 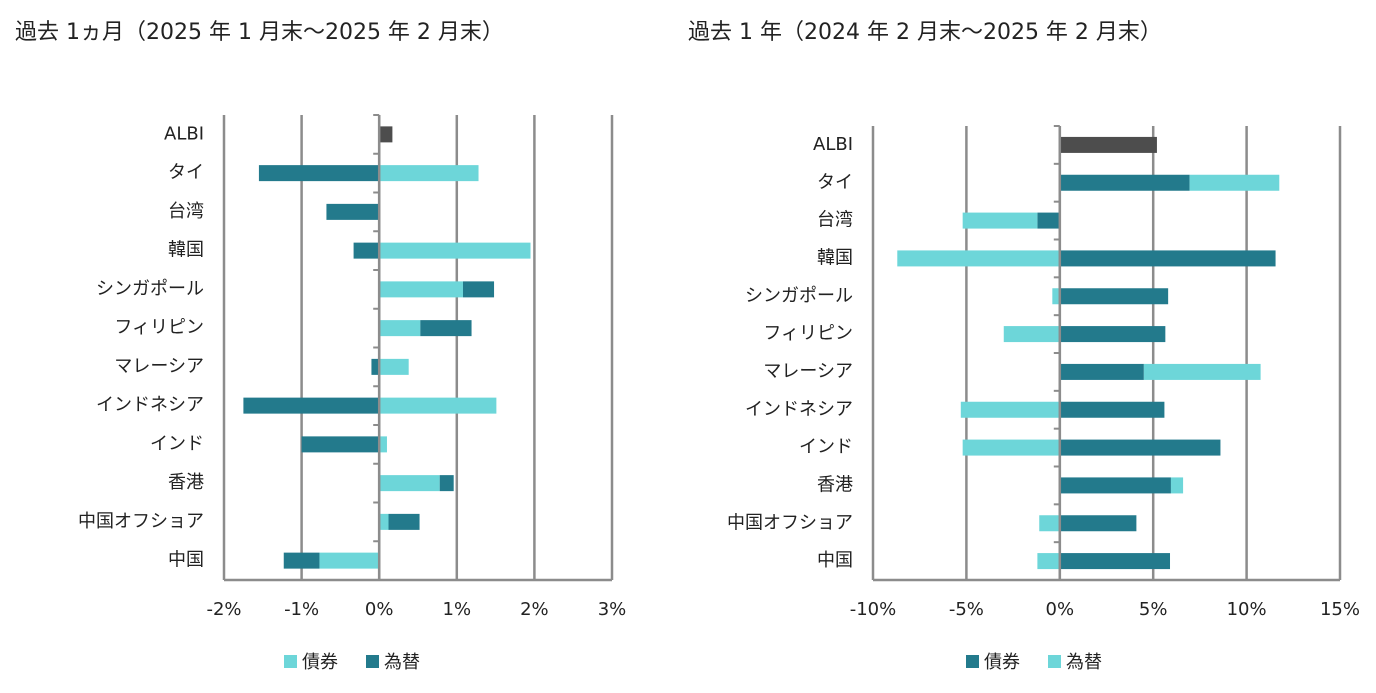 What do you see at coordinates (1247, 609) in the screenshot?
I see `x-tick-label: 10%` at bounding box center [1247, 609].